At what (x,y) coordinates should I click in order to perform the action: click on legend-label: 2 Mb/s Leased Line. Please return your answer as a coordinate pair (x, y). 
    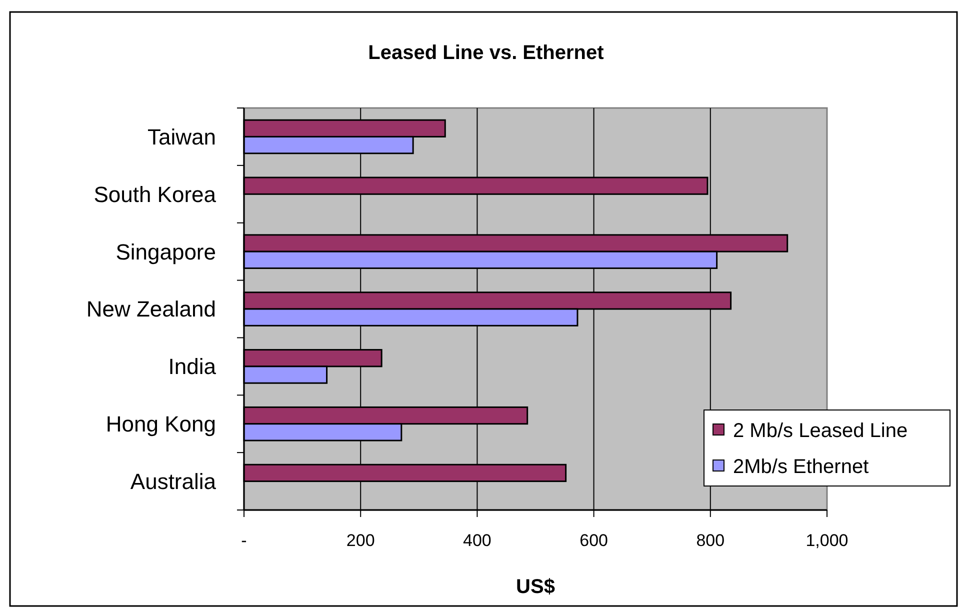
    Looking at the image, I should click on (820, 431).